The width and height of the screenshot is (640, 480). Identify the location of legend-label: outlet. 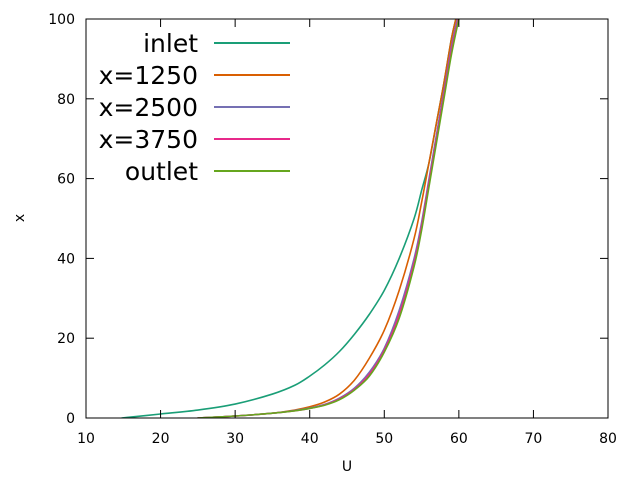
(161, 171).